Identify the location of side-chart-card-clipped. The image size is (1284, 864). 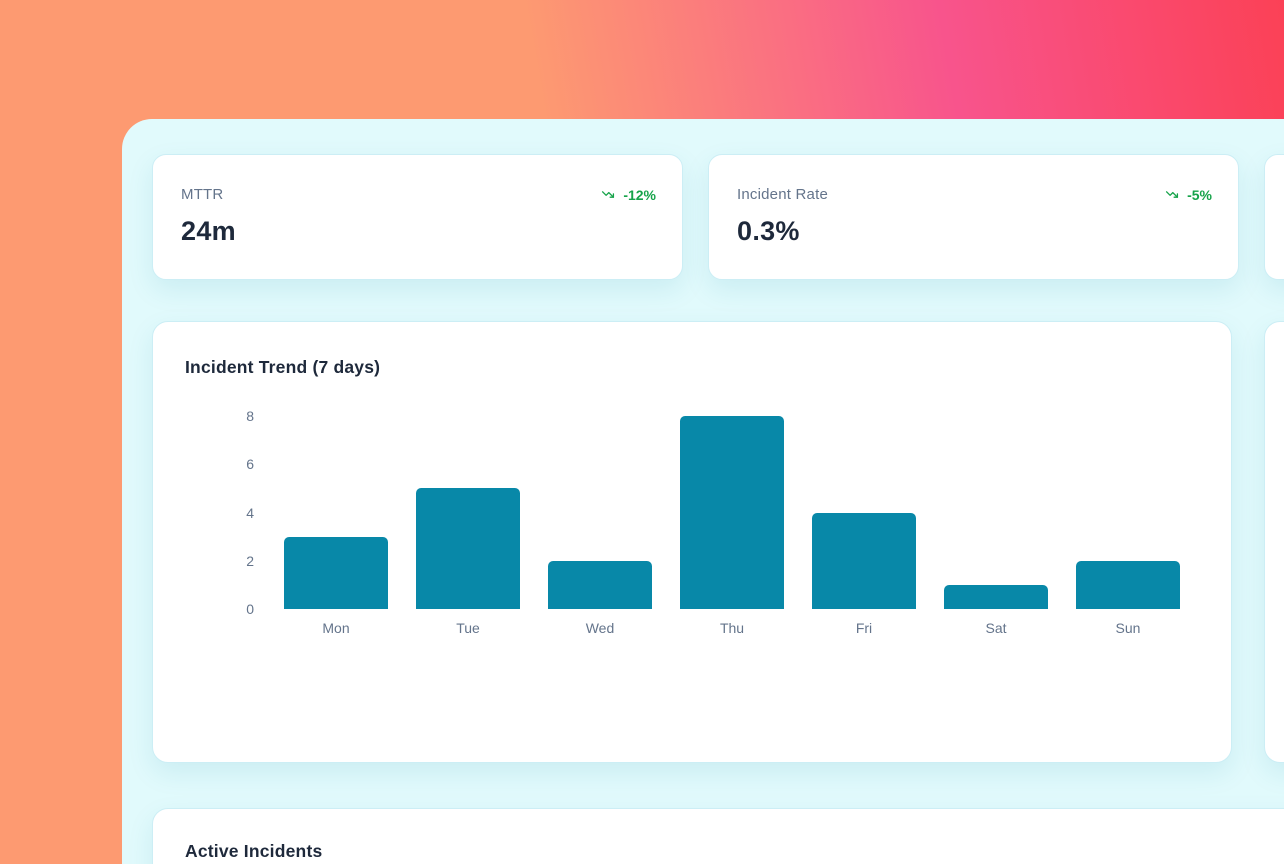
(1274, 542).